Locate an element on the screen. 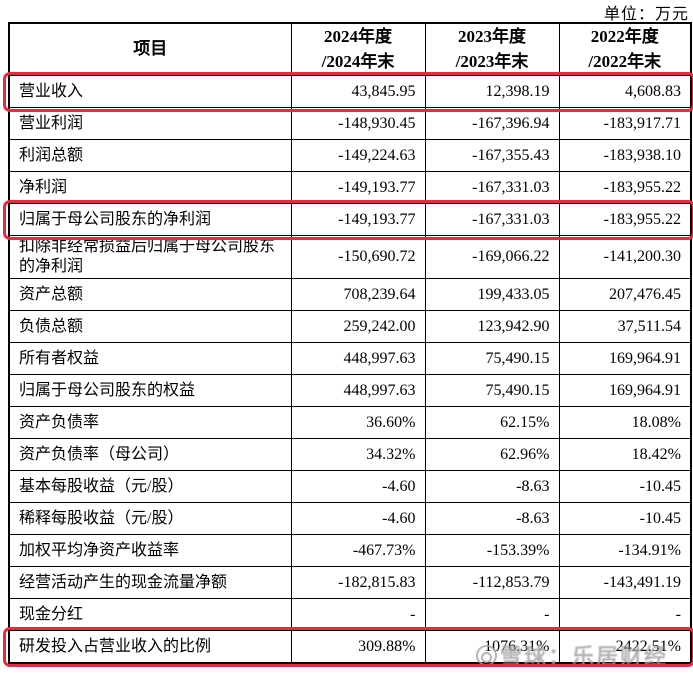 The image size is (693, 673). cell-value: -134.91% is located at coordinates (625, 551).